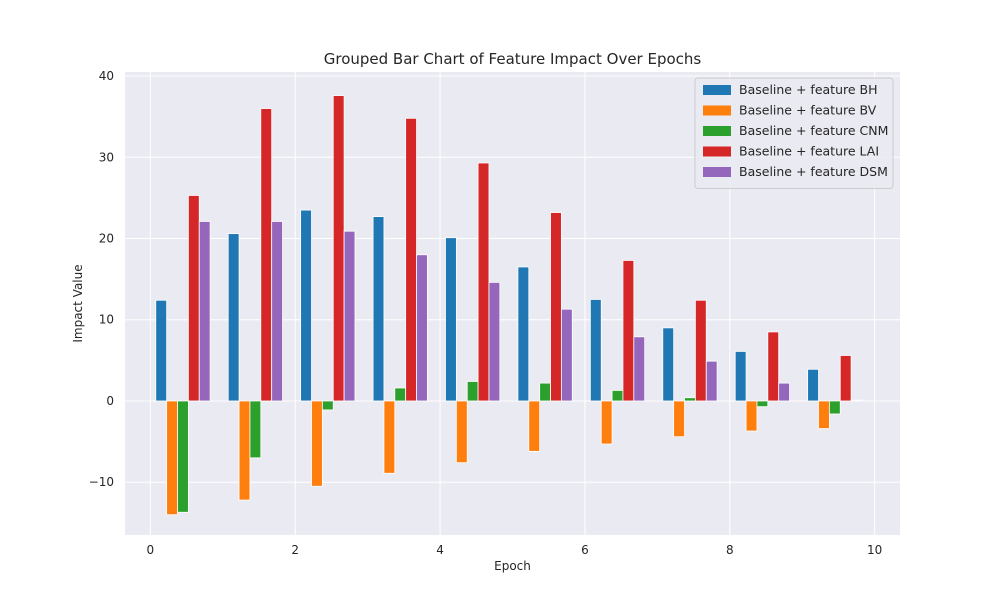 The height and width of the screenshot is (600, 1000). Describe the element at coordinates (512, 566) in the screenshot. I see `x-axis-label: Epoch` at that location.